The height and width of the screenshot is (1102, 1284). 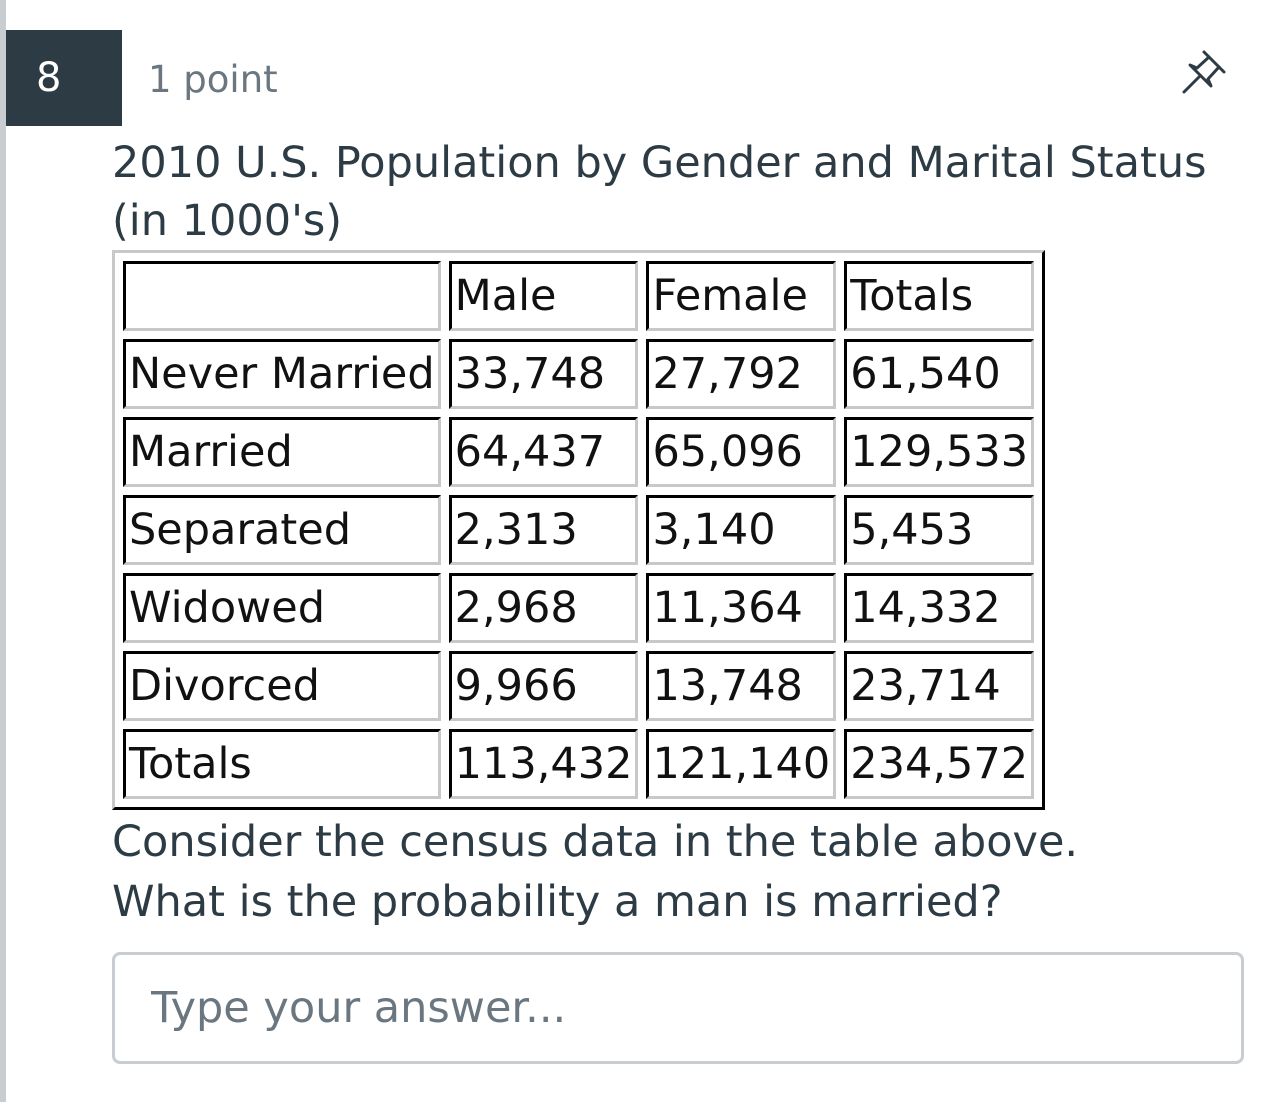 What do you see at coordinates (741, 452) in the screenshot?
I see `table-cell: 65,096` at bounding box center [741, 452].